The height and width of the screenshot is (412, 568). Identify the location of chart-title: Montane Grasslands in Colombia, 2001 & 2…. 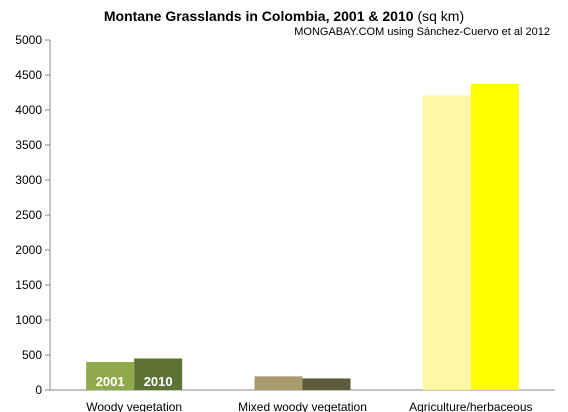
(284, 16).